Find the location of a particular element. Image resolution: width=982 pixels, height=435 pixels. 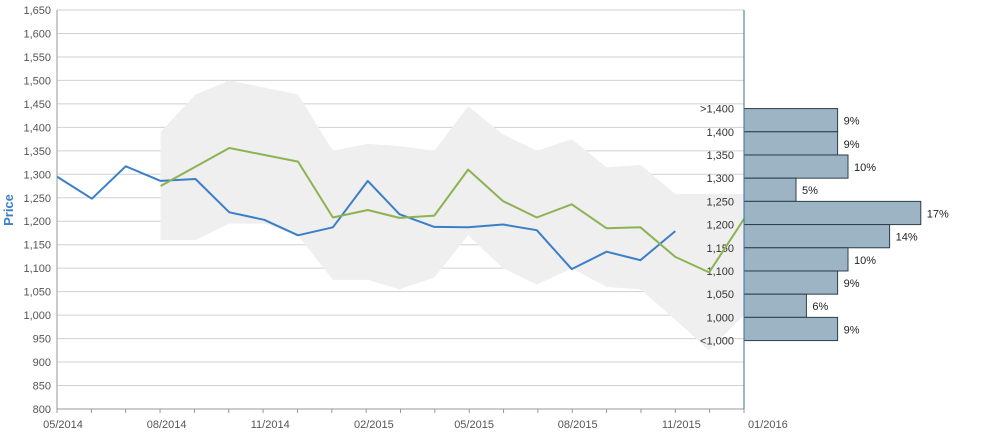

x-tick-label: 08/2015 is located at coordinates (578, 425).